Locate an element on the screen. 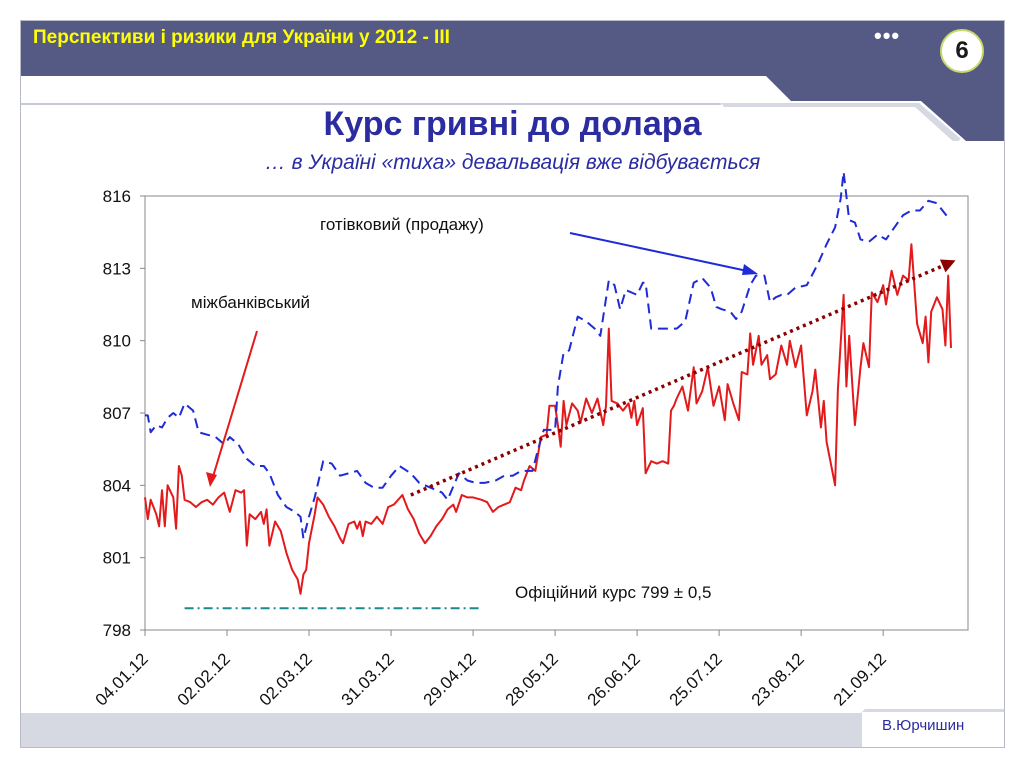 The height and width of the screenshot is (768, 1024). interbank-pointer-arrowhead is located at coordinates (211, 479).